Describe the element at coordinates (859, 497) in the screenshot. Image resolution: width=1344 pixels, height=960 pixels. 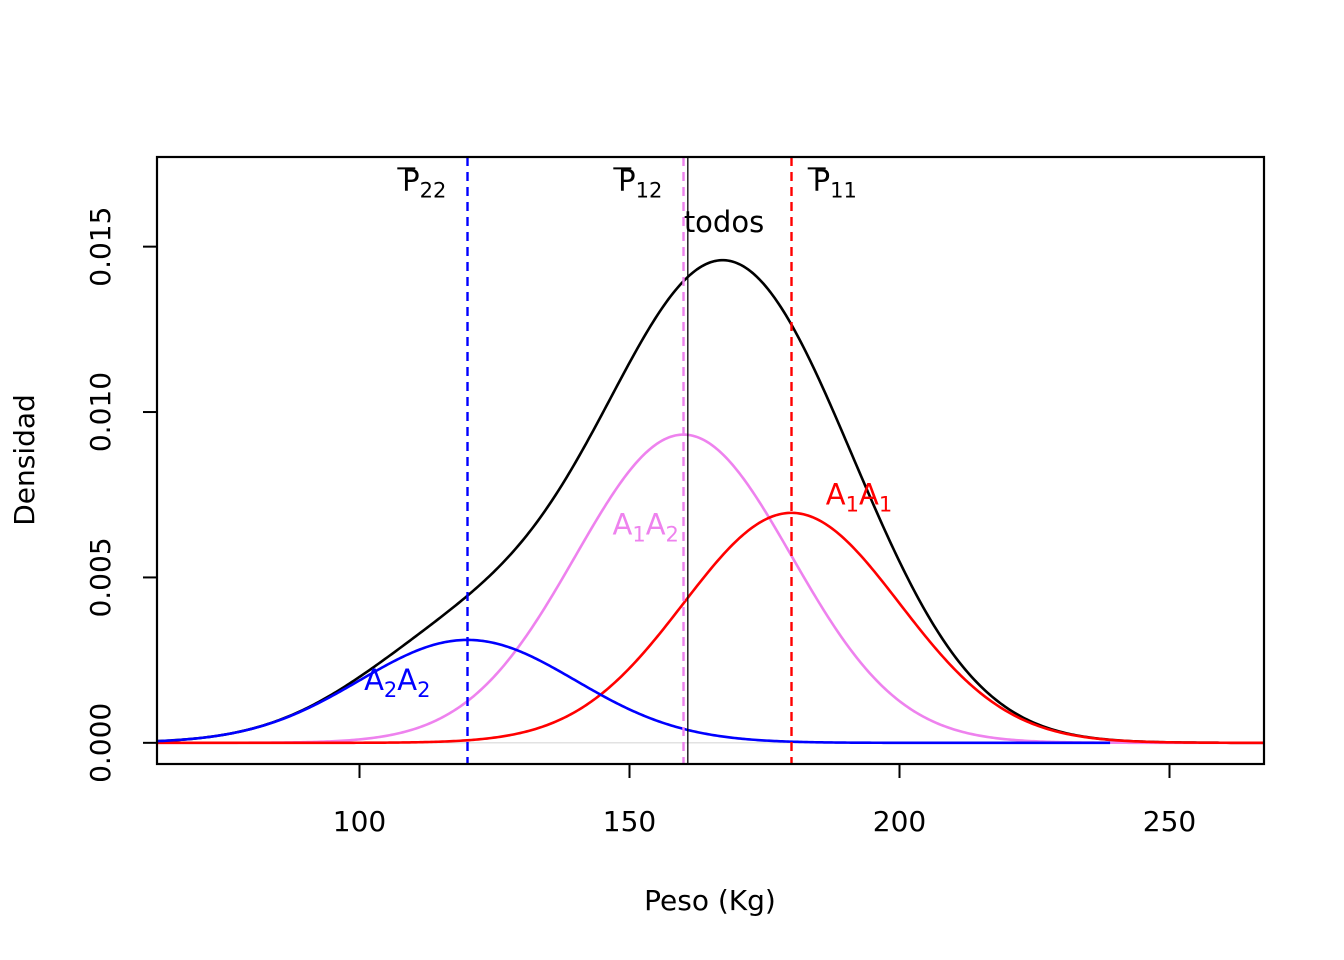
I see `annotation-a1a1: A1A1` at that location.